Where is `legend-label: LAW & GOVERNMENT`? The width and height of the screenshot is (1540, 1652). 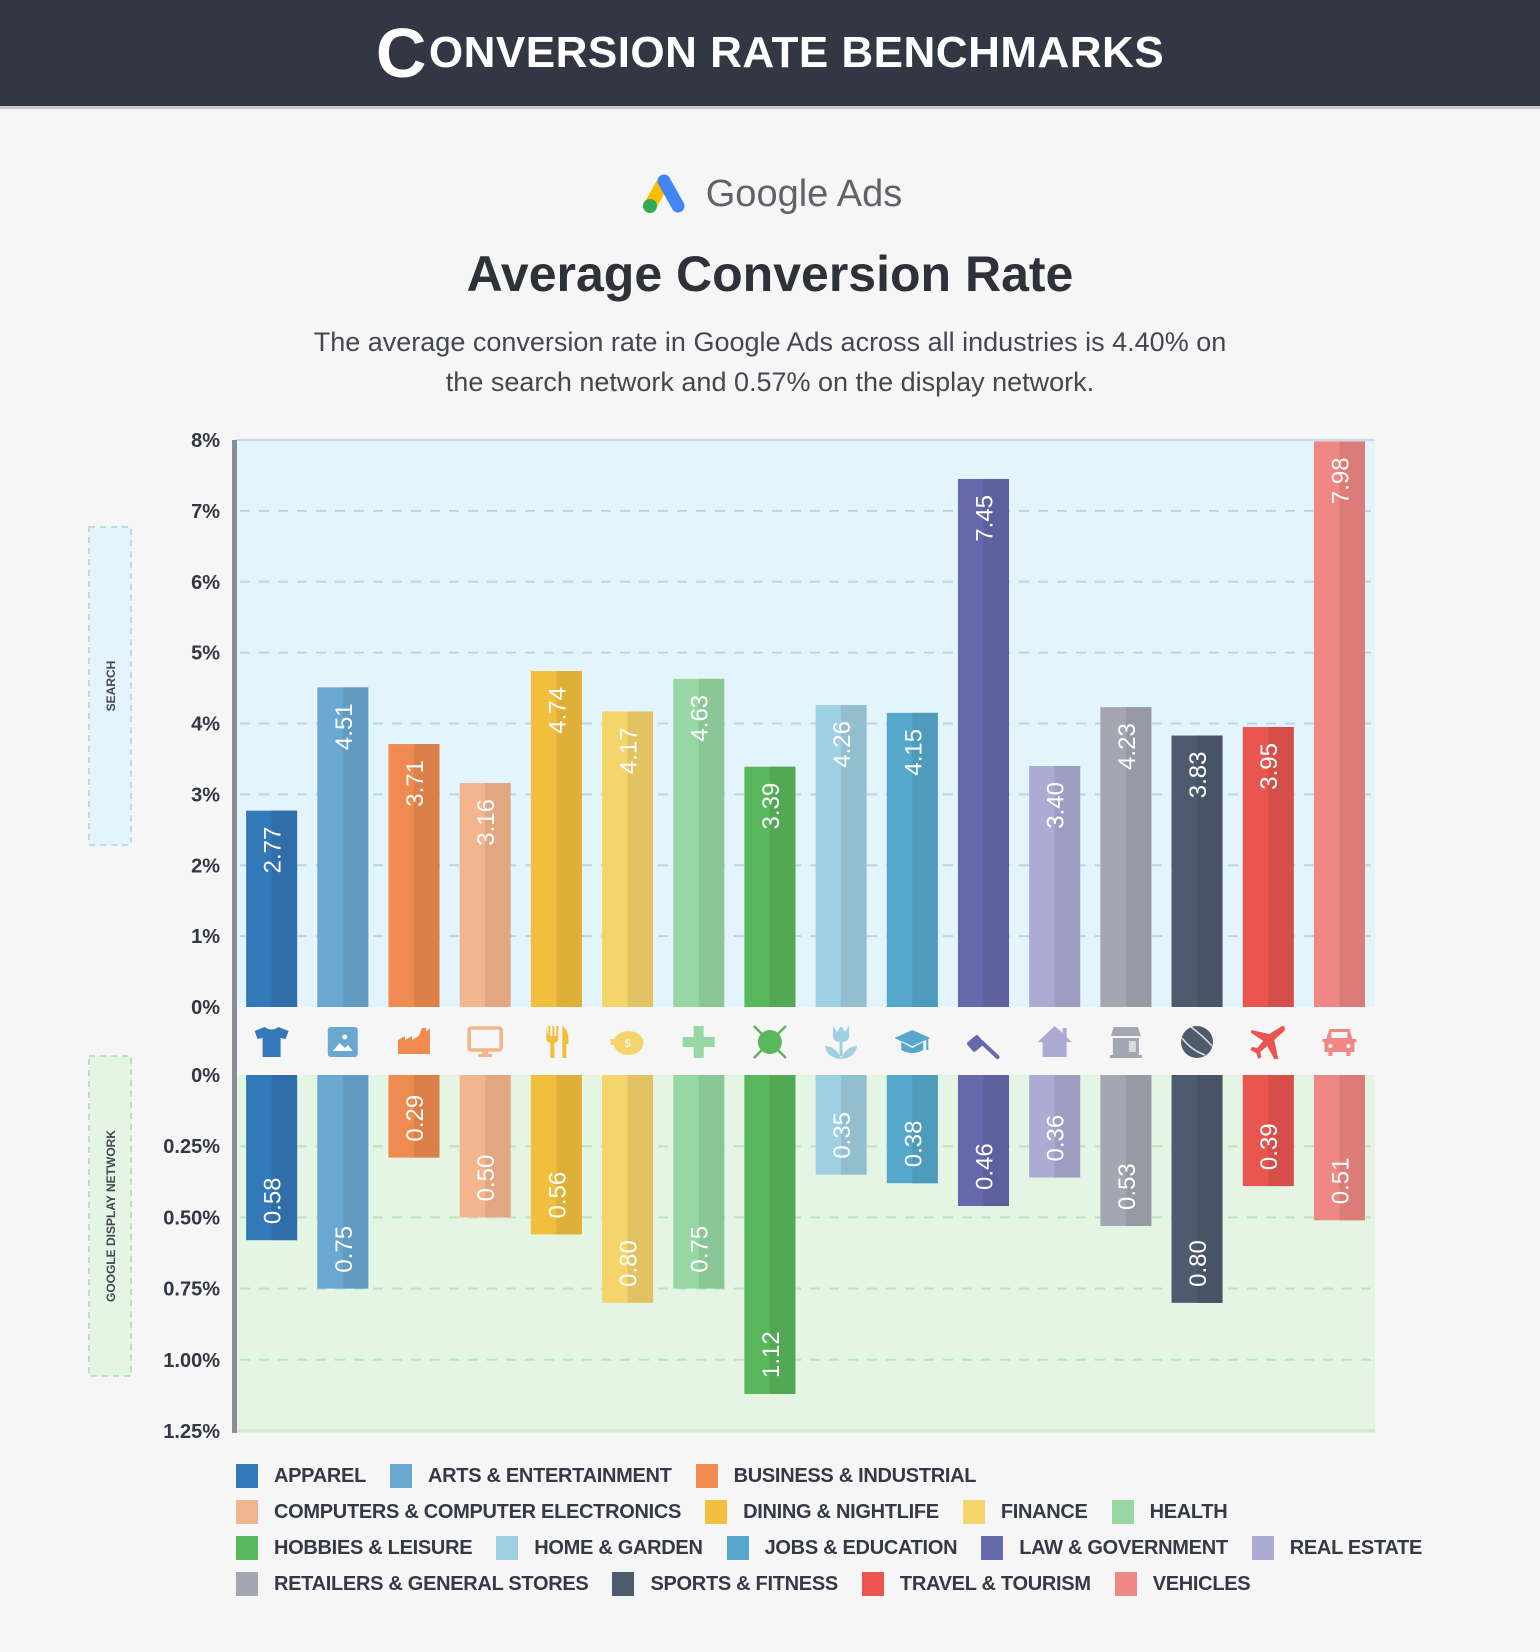 legend-label: LAW & GOVERNMENT is located at coordinates (1123, 1547).